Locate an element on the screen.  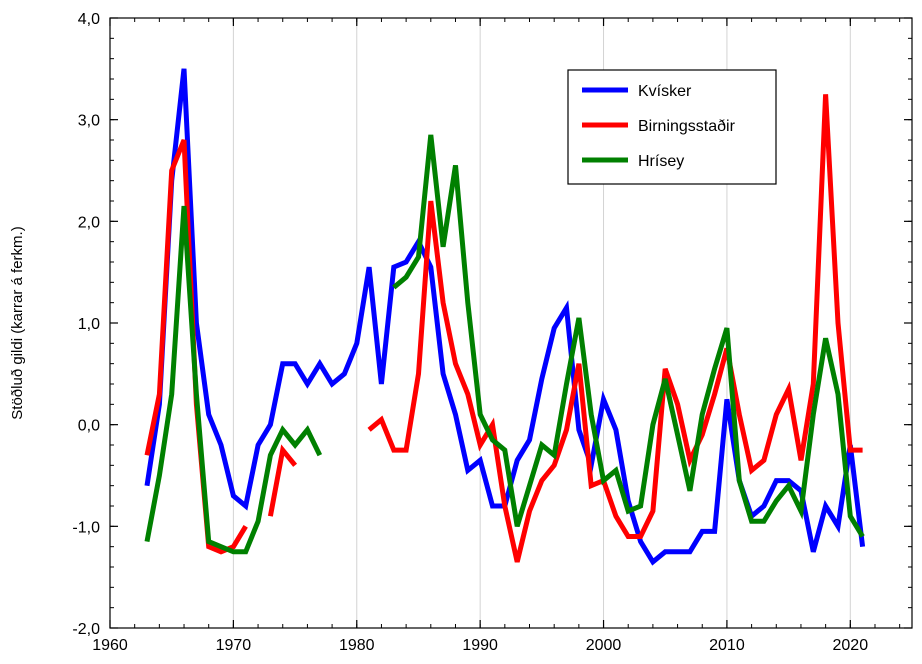
x-tick-label: 1970 is located at coordinates (234, 645).